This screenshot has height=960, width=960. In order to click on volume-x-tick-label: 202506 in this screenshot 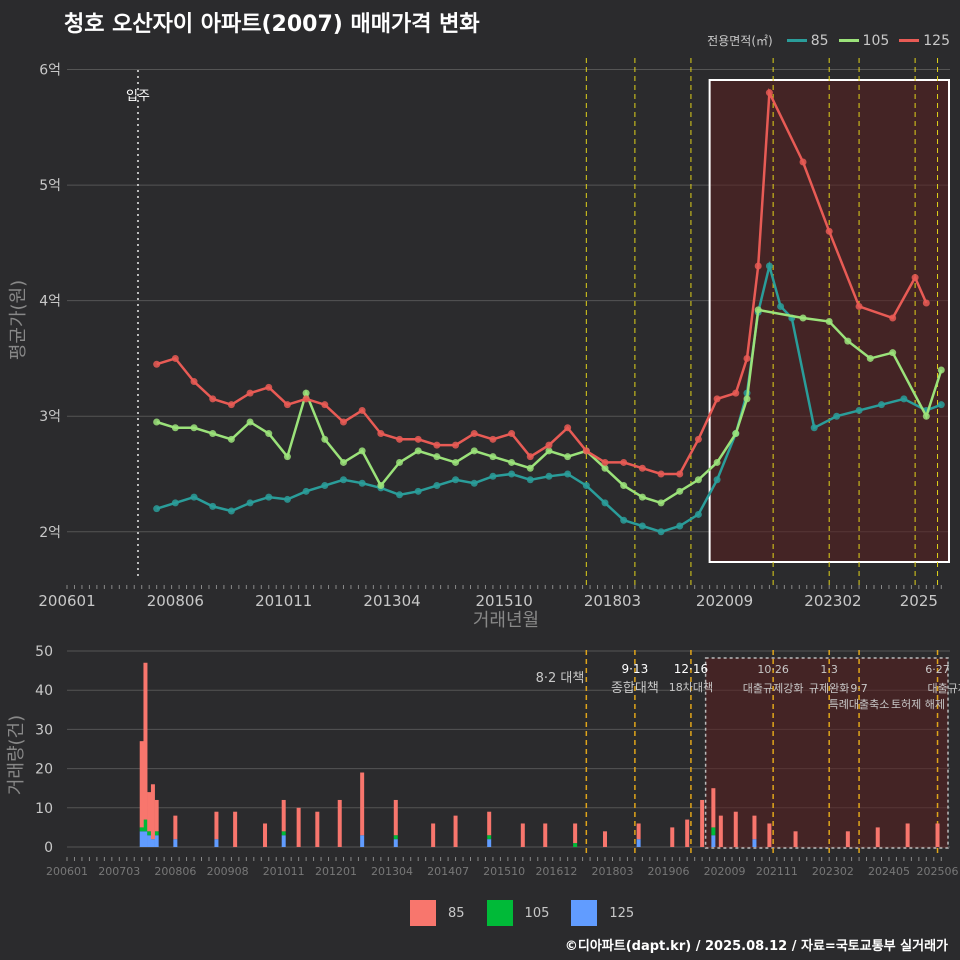, I will do `click(938, 871)`.